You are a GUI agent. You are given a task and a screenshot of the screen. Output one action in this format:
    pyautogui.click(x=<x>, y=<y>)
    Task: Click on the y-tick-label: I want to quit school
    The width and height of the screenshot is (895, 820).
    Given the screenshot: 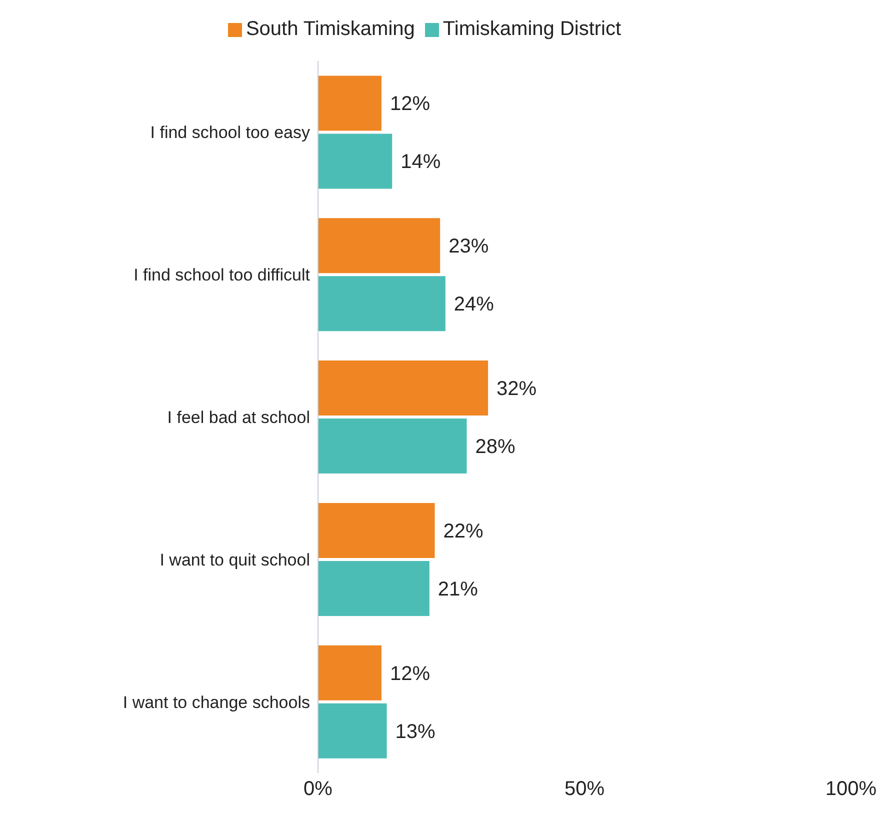 What is the action you would take?
    pyautogui.click(x=235, y=560)
    